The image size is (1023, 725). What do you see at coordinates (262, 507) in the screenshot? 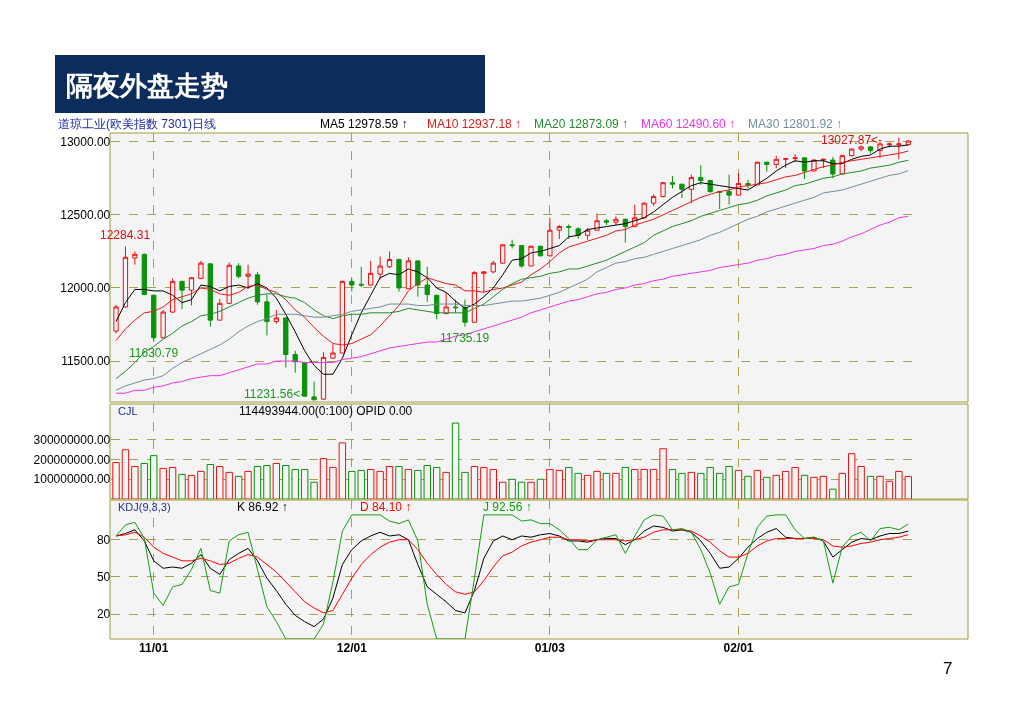
I see `text: K 86.92 ↑` at bounding box center [262, 507].